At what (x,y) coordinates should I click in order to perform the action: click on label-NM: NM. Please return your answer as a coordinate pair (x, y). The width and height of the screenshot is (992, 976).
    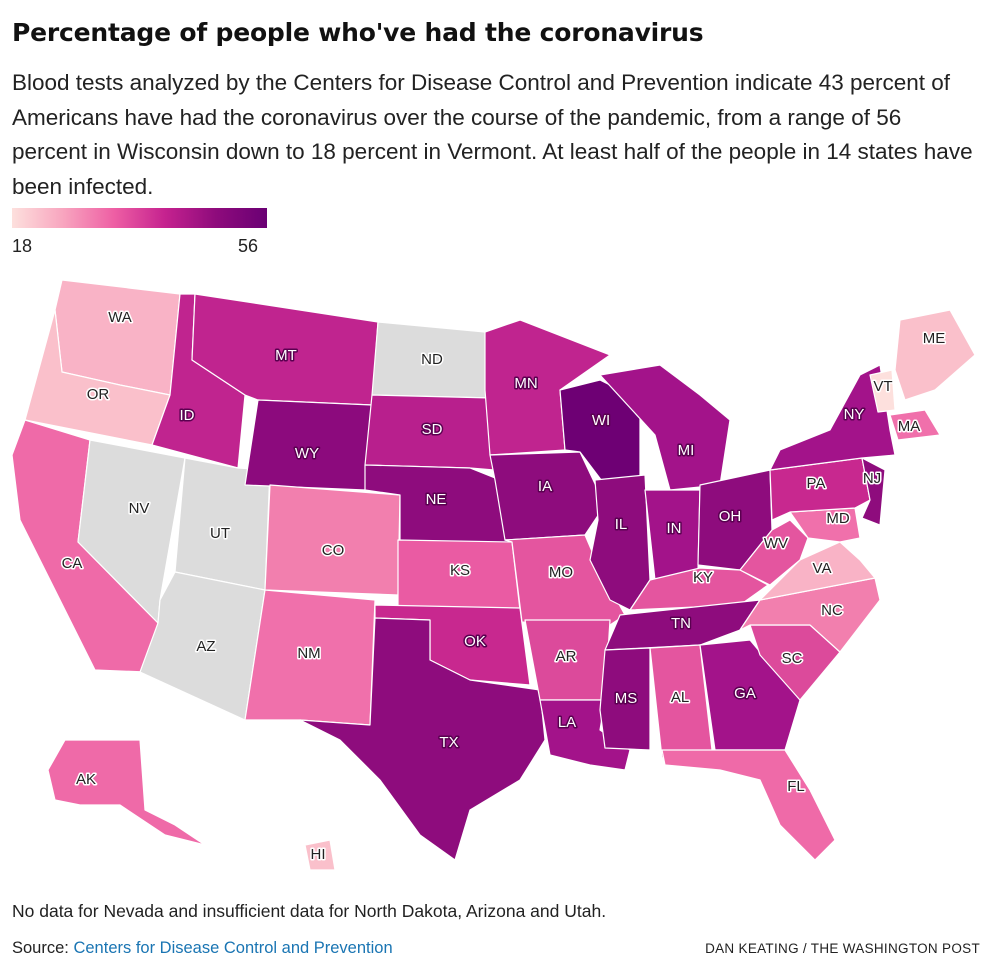
    Looking at the image, I should click on (308, 653).